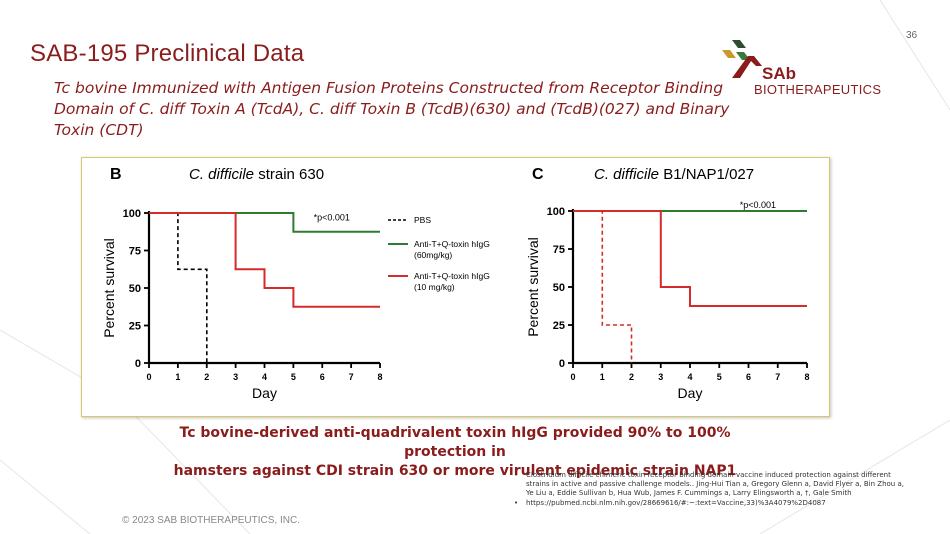 The image size is (950, 534). Describe the element at coordinates (235, 377) in the screenshot. I see `chart-b-x-tick-label: 3` at that location.